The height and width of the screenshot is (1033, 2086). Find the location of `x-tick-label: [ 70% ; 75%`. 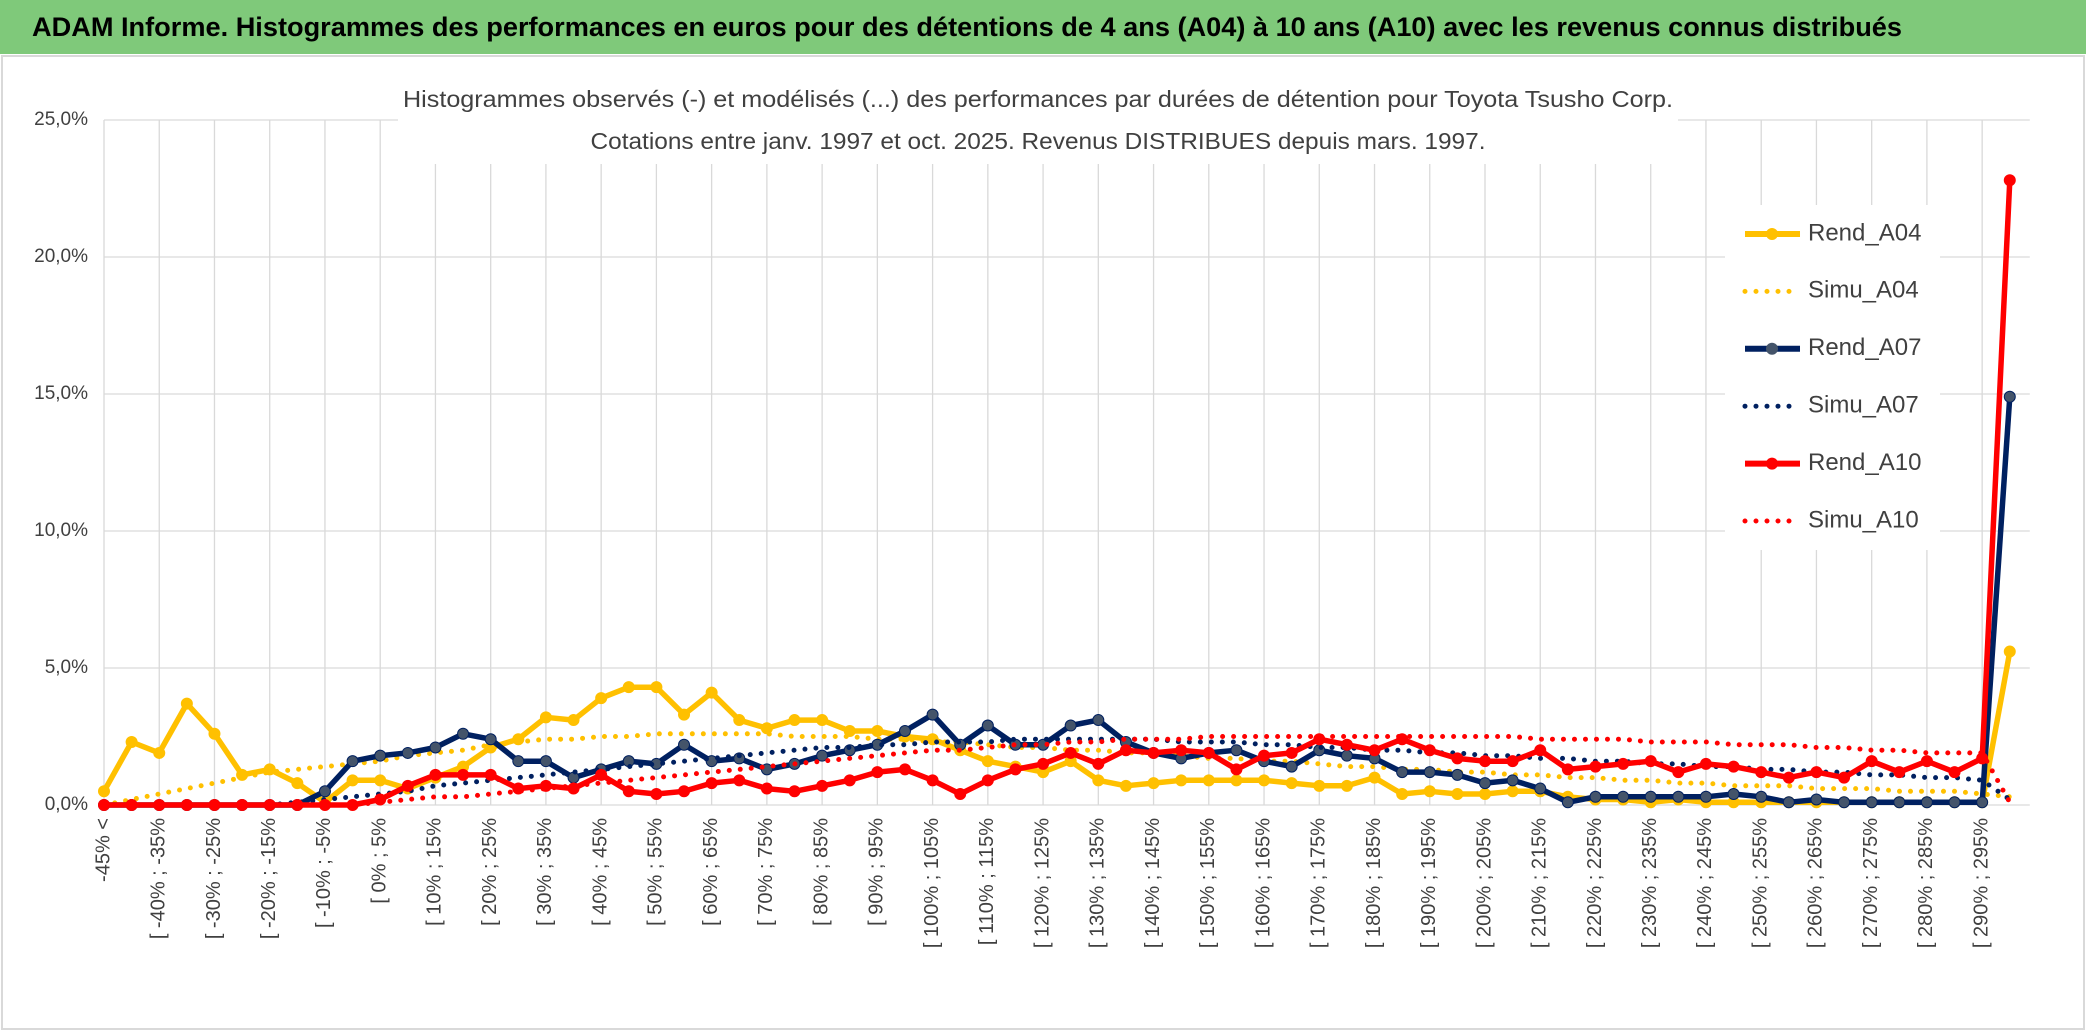

x-tick-label: [ 70% ; 75% is located at coordinates (766, 872).